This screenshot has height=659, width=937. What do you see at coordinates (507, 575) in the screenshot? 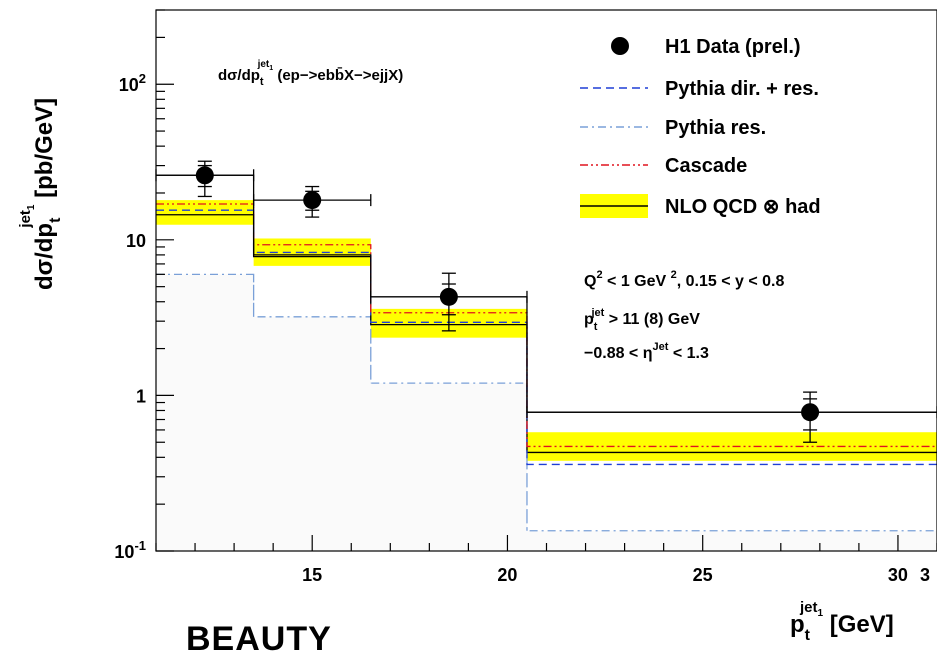
I see `x-tick-label: 20` at bounding box center [507, 575].